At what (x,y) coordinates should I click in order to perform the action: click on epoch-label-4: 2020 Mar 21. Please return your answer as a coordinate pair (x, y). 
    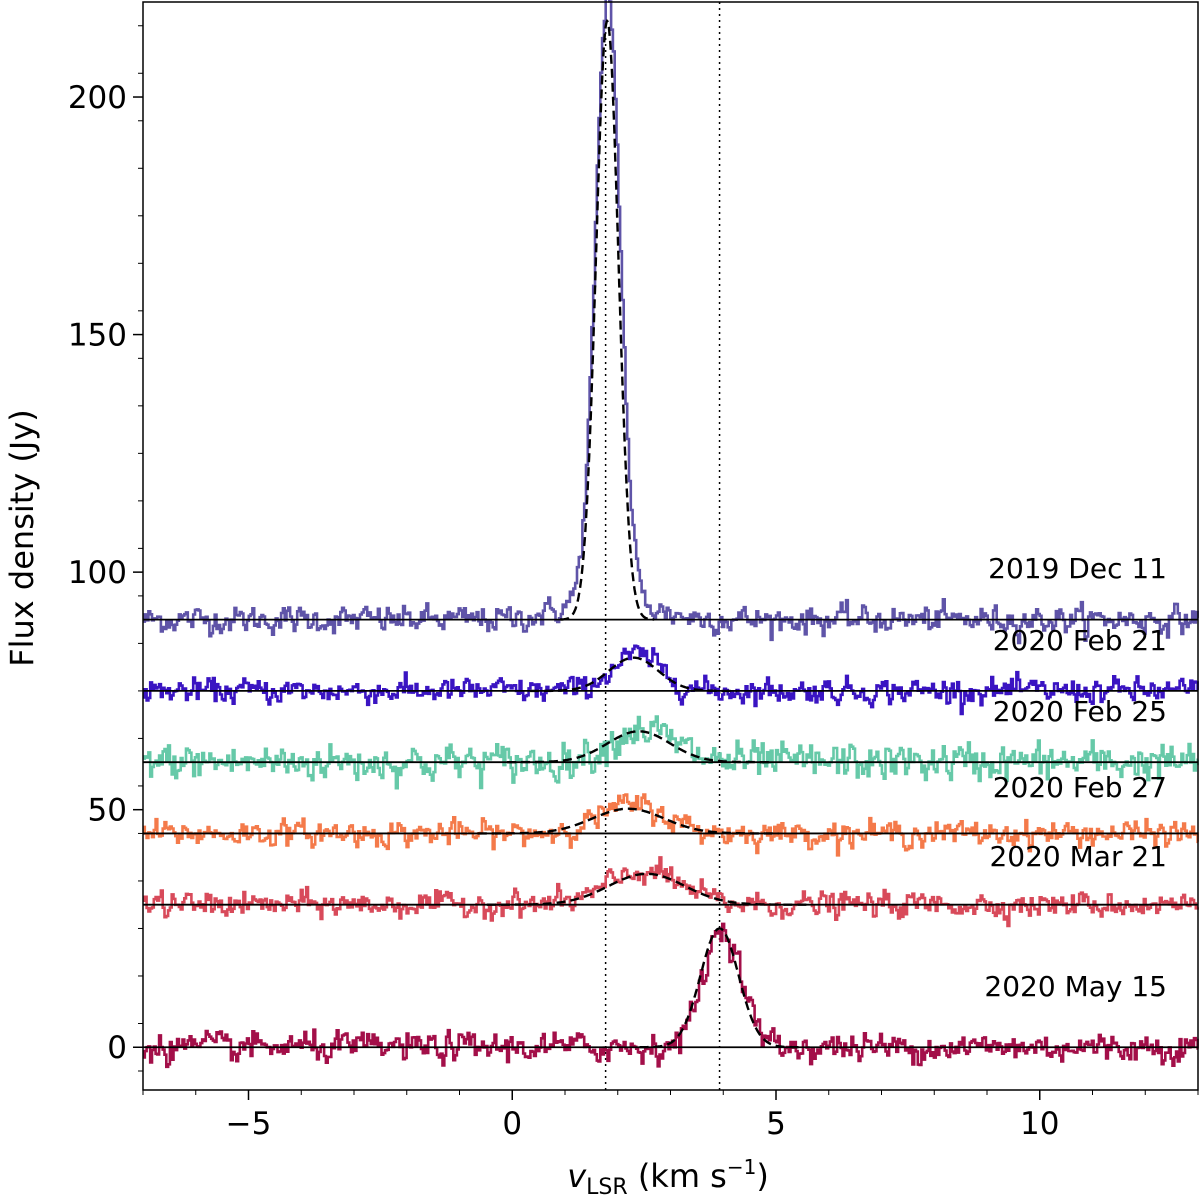
    Looking at the image, I should click on (1078, 856).